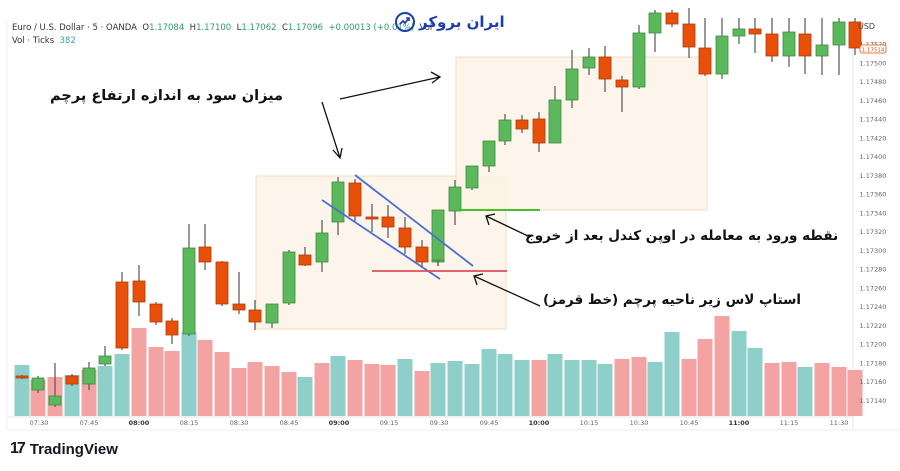  I want to click on current-price-tag: 1.17514, so click(873, 49).